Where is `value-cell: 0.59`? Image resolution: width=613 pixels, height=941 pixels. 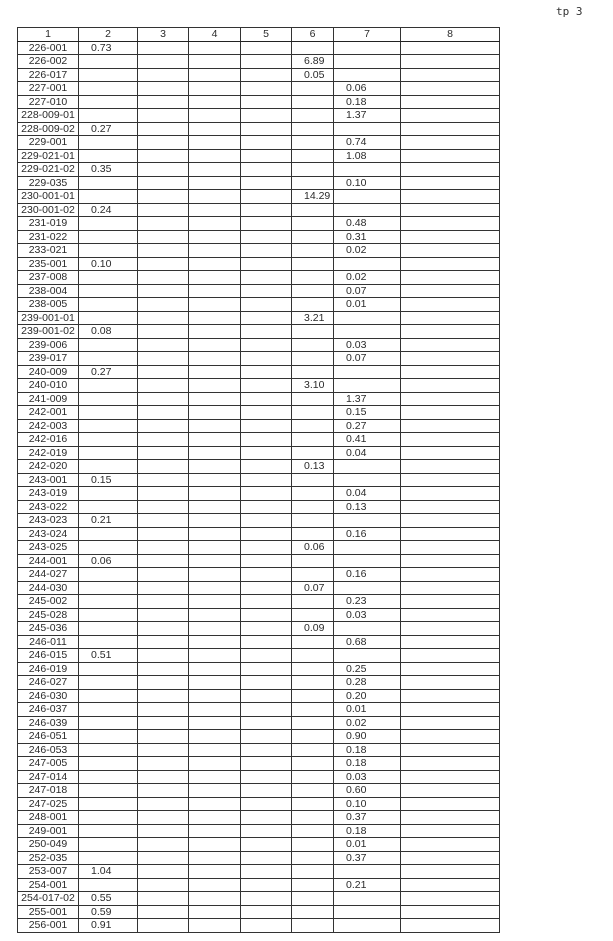
value-cell: 0.59 is located at coordinates (108, 911).